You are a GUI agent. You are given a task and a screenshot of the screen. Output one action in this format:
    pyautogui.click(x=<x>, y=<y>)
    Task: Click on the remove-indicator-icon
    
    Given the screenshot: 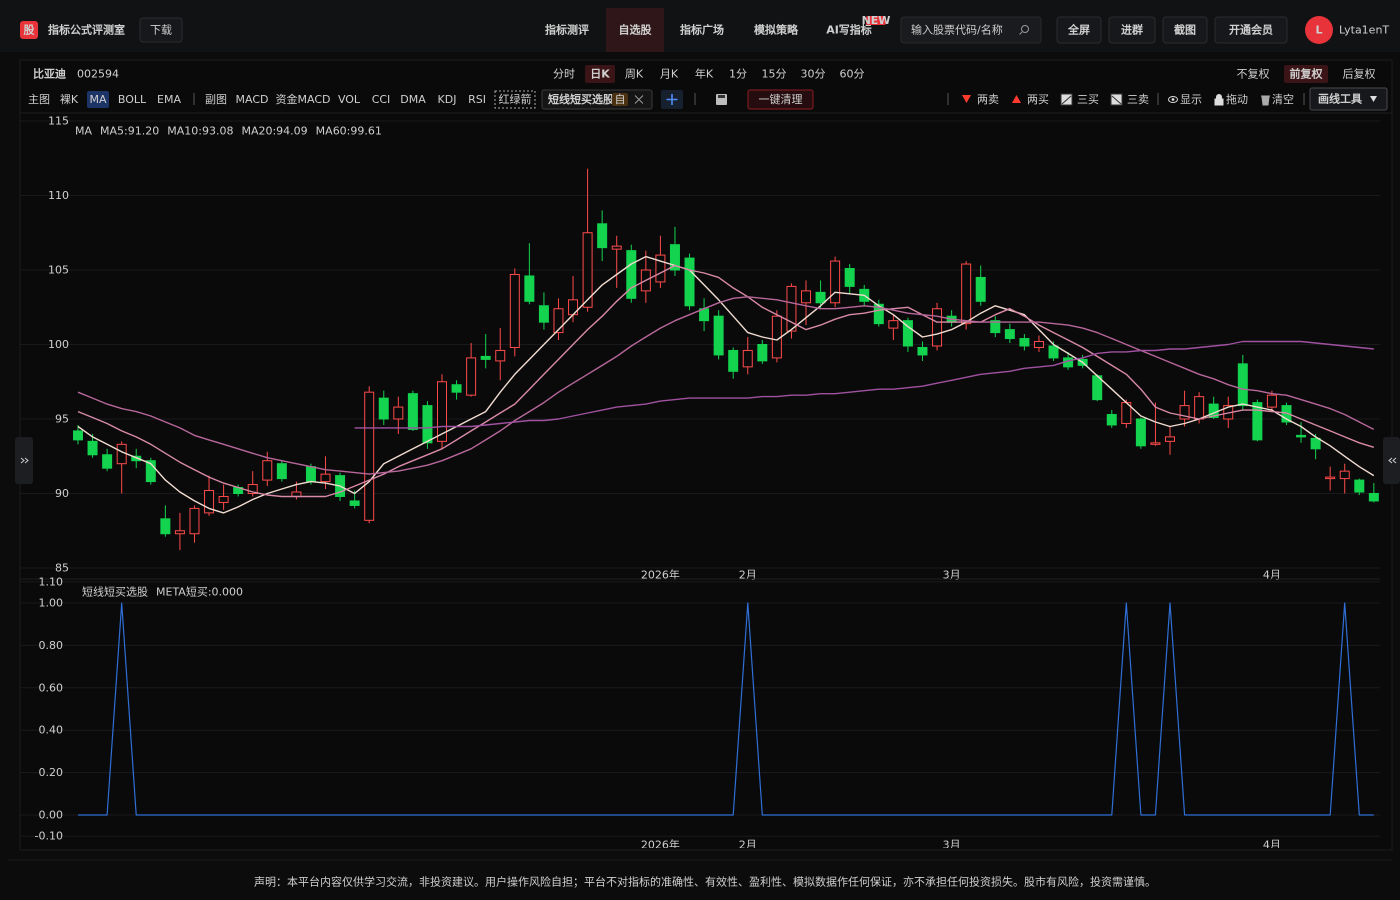 What is the action you would take?
    pyautogui.click(x=639, y=99)
    